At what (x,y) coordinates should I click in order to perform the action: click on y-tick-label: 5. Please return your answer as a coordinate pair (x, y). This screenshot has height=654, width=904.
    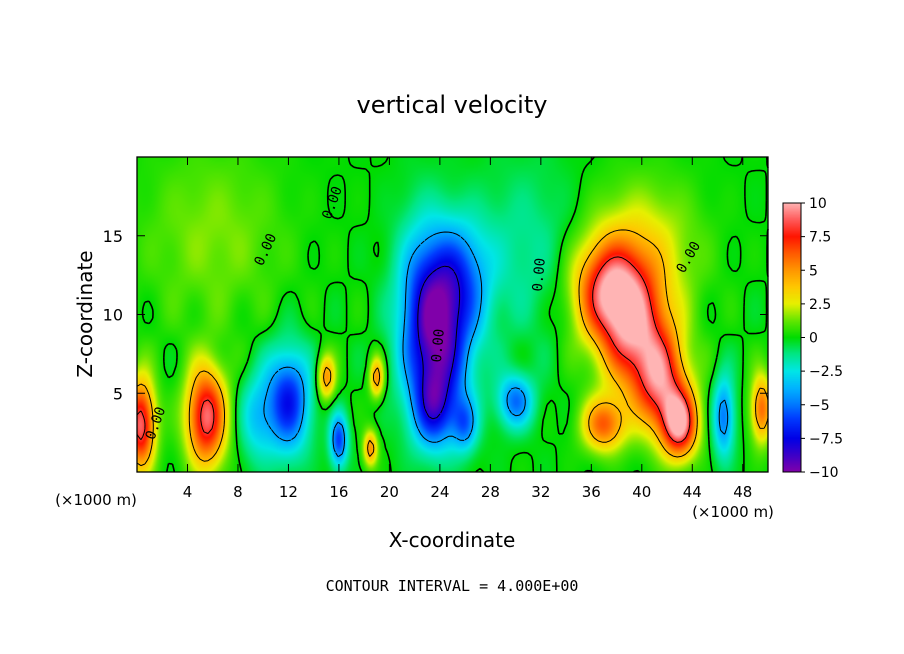
    Looking at the image, I should click on (118, 393).